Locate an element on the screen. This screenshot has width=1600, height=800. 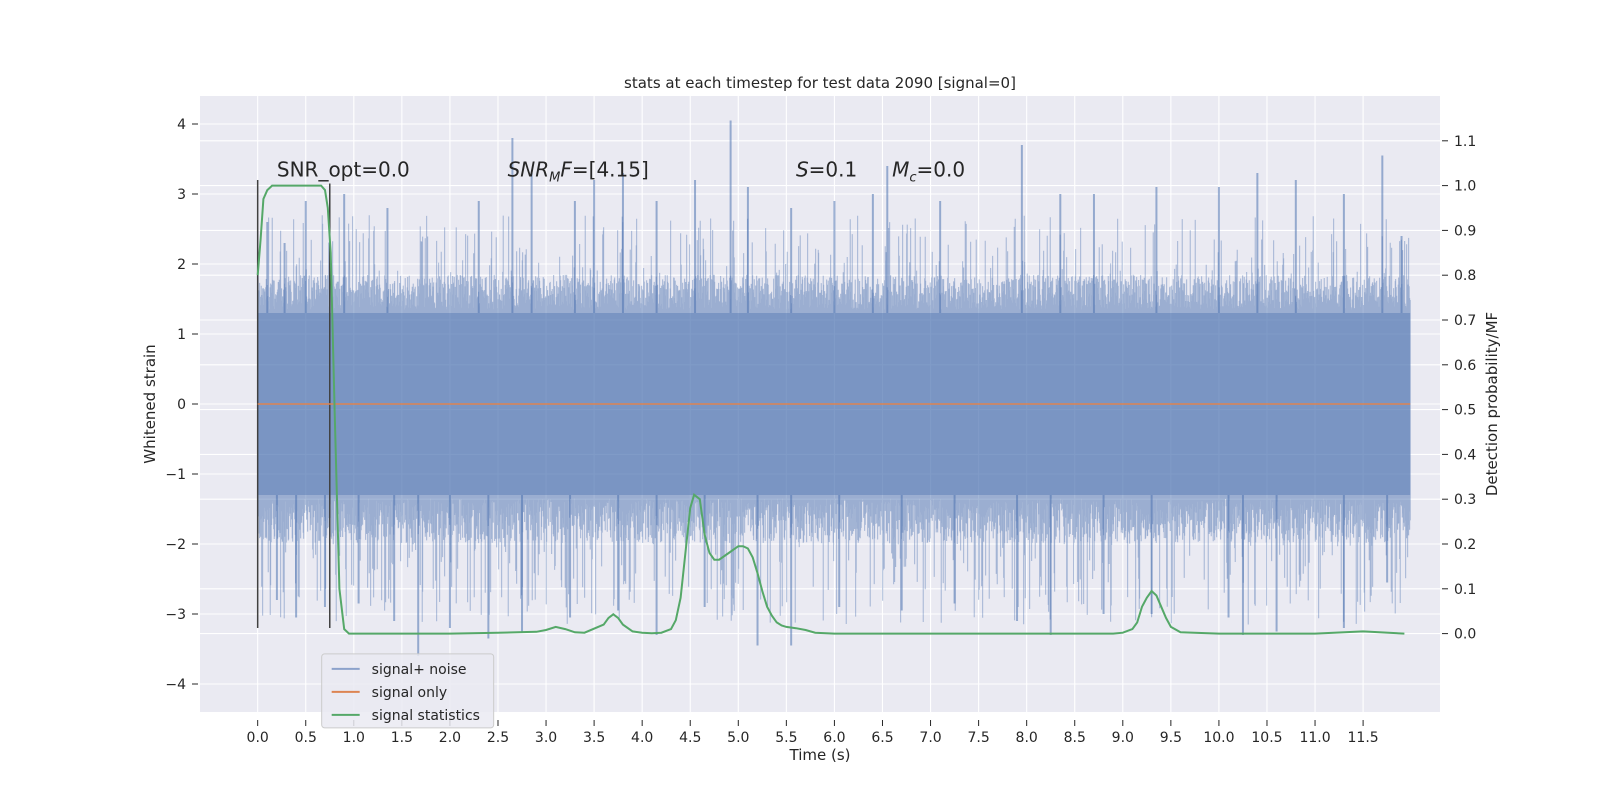
annotation-snr-opt: SNR_opt=0.0 is located at coordinates (343, 170).